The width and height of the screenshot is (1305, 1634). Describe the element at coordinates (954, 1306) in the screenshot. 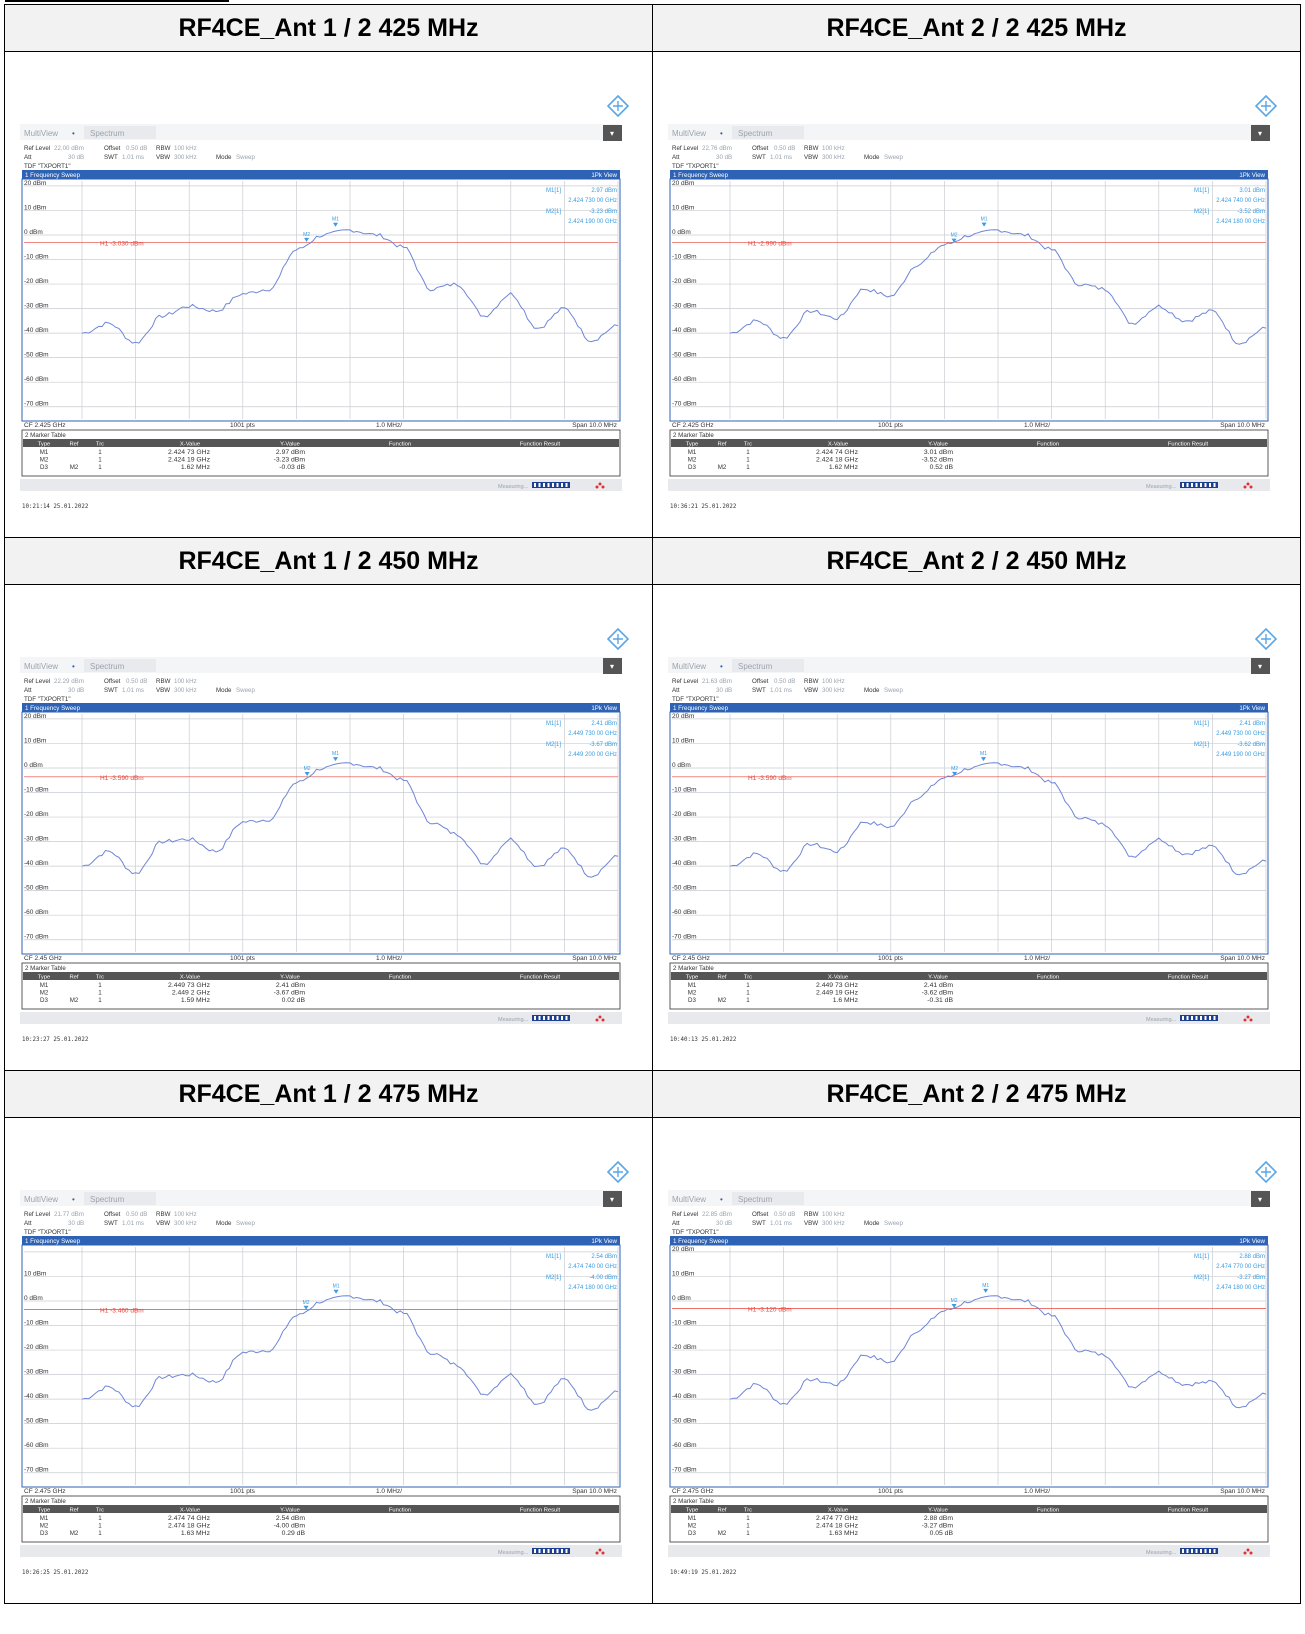

I see `marker-point` at that location.